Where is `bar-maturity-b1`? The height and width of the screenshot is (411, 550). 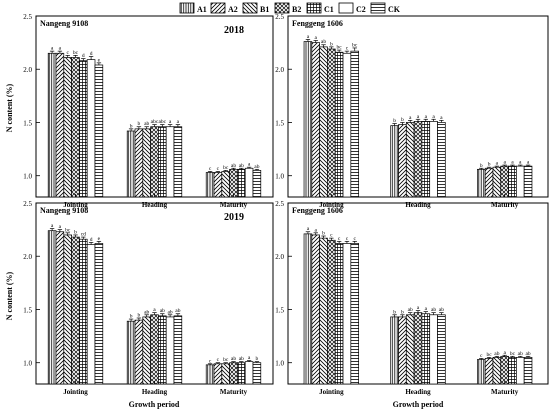
bar-maturity-b1 is located at coordinates (225, 184).